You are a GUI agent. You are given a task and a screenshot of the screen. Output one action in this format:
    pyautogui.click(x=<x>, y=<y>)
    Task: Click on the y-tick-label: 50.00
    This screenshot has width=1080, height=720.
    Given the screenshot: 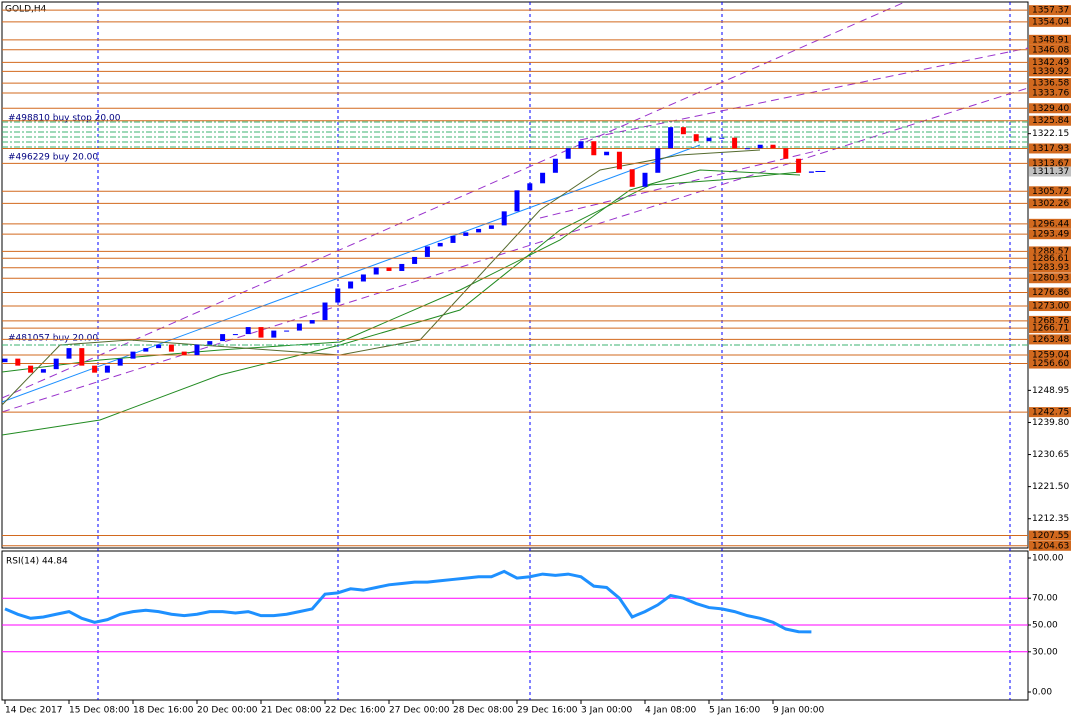 What is the action you would take?
    pyautogui.click(x=1045, y=626)
    